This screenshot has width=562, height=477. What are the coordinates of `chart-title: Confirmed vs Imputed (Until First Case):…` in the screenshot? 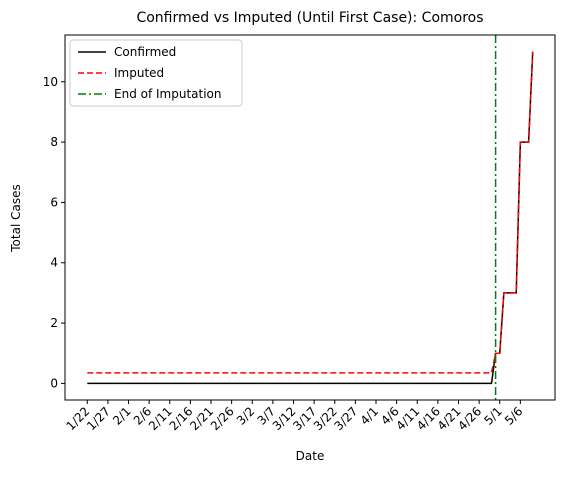 It's located at (309, 18).